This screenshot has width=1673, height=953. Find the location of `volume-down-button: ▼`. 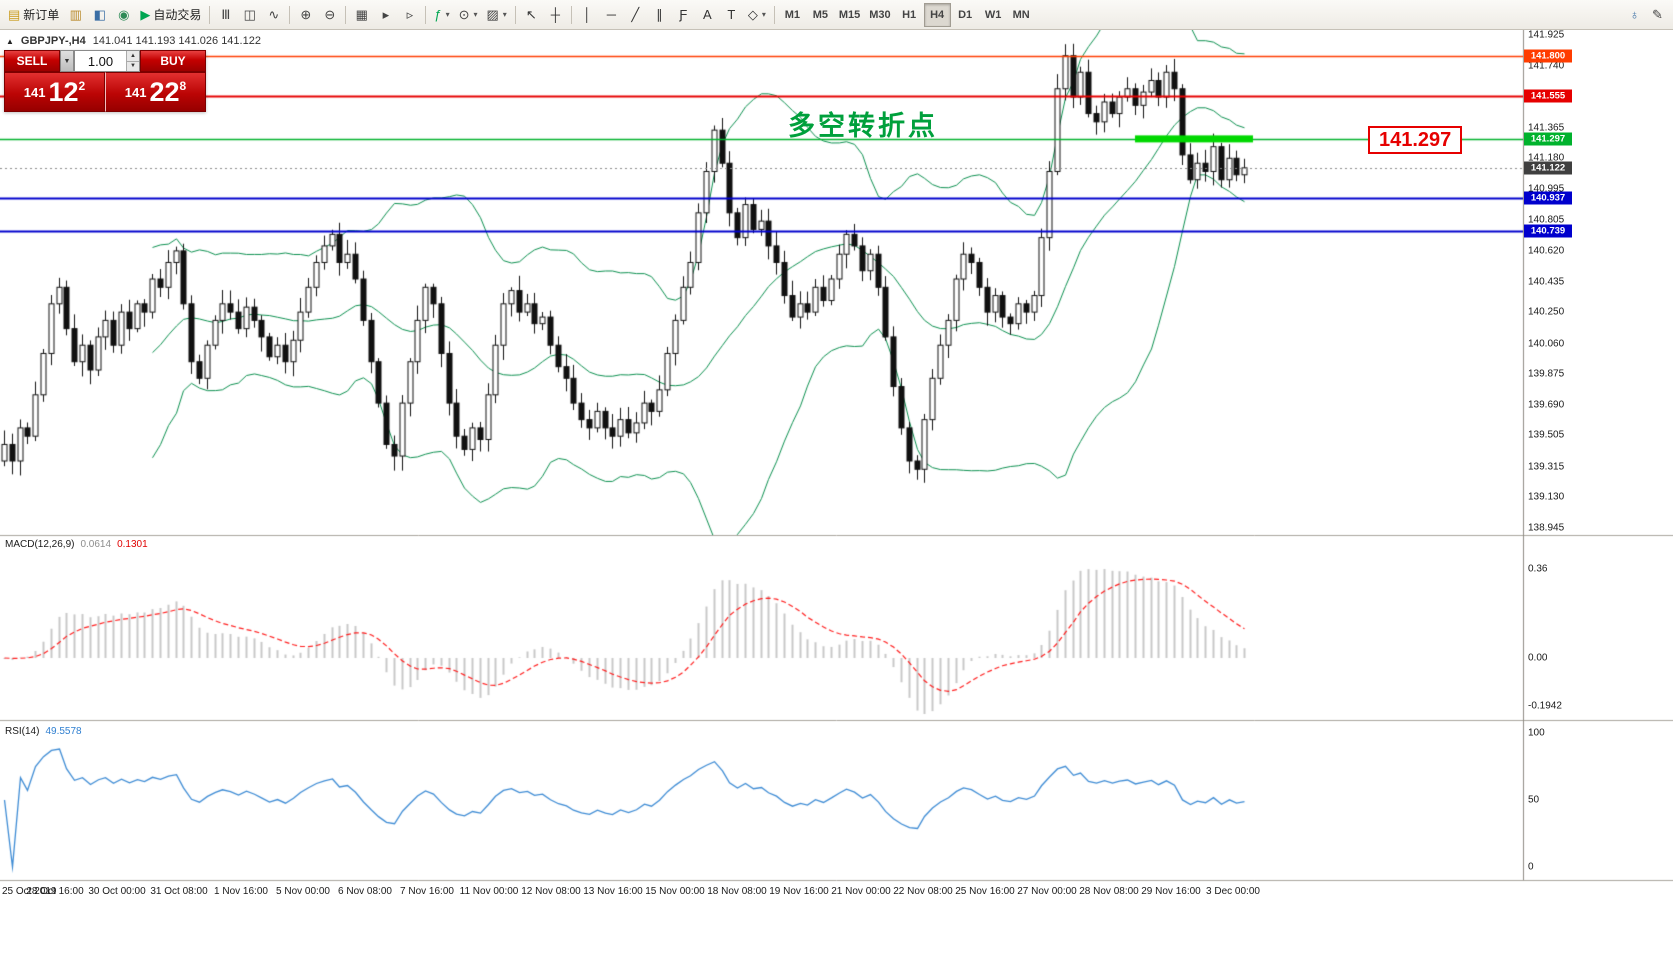

volume-down-button: ▼ is located at coordinates (133, 65).